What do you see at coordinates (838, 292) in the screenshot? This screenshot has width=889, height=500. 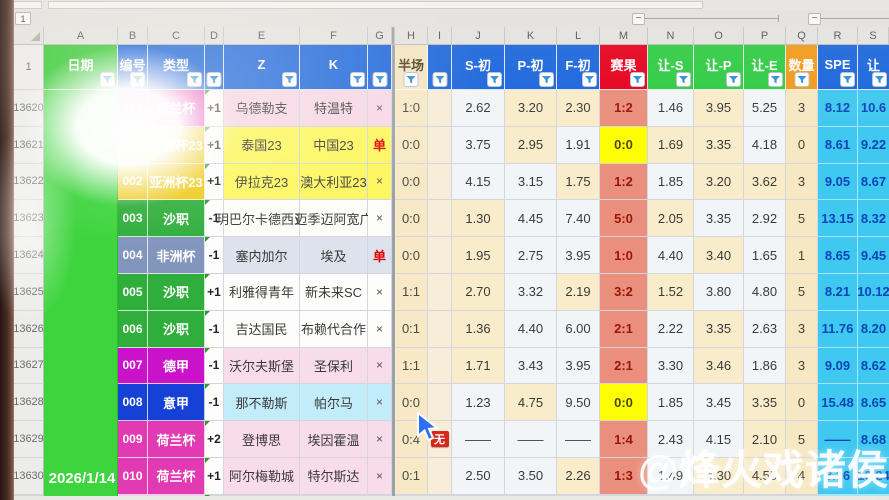 I see `cell-spe: 8.21` at bounding box center [838, 292].